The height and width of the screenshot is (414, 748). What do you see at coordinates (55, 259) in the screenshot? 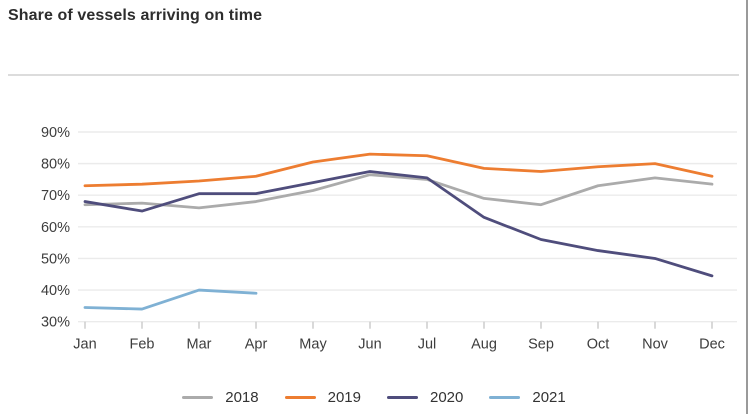
I see `y-axis-tick-label: 50%` at bounding box center [55, 259].